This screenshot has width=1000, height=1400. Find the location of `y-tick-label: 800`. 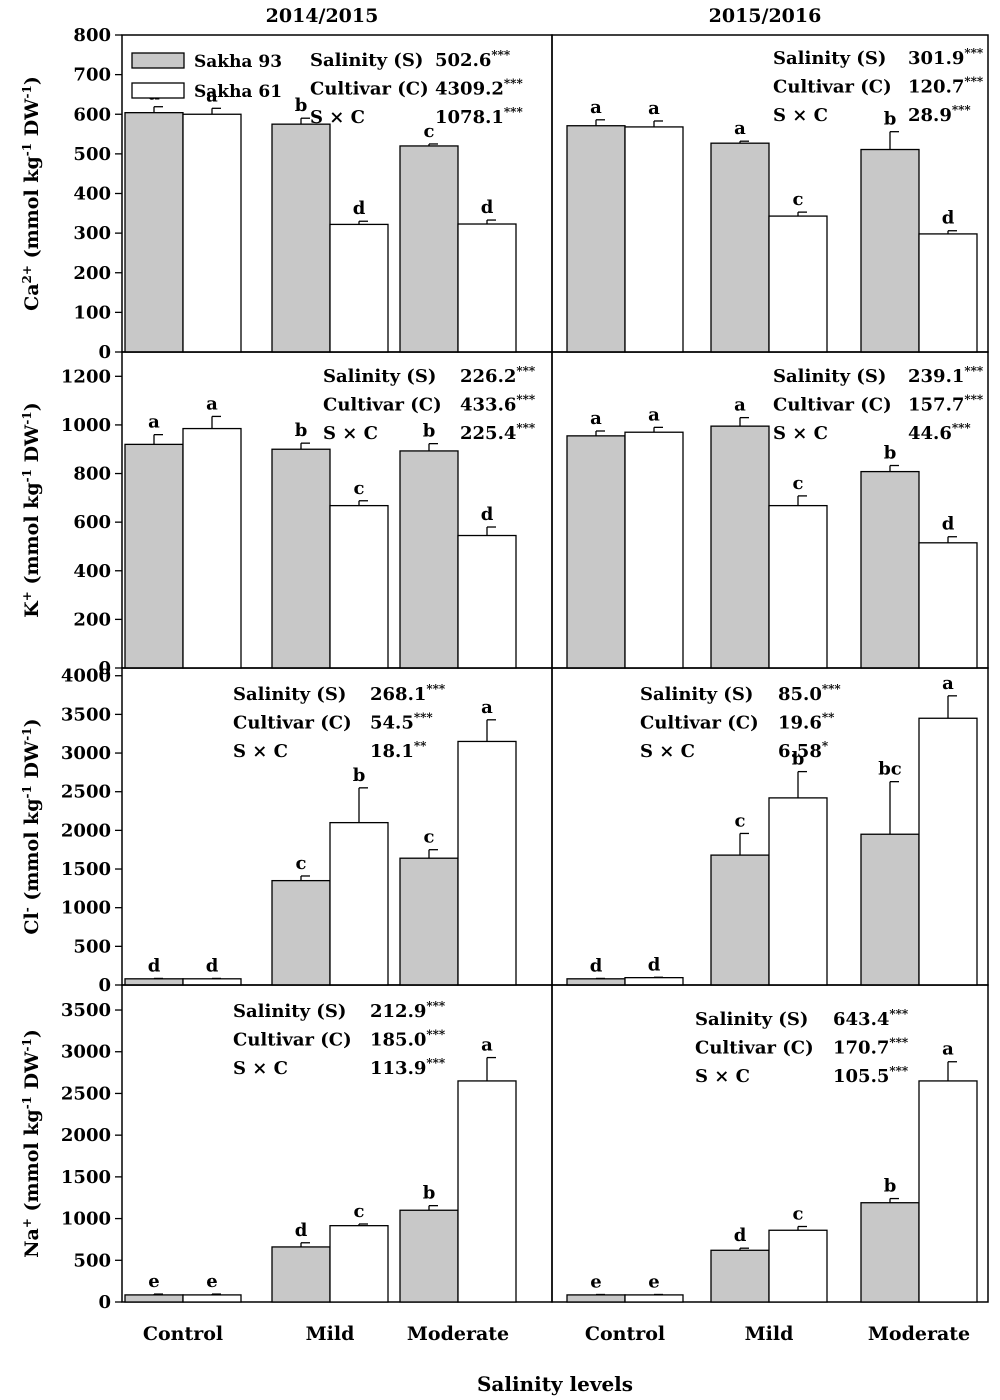

y-tick-label: 800 is located at coordinates (92, 474).